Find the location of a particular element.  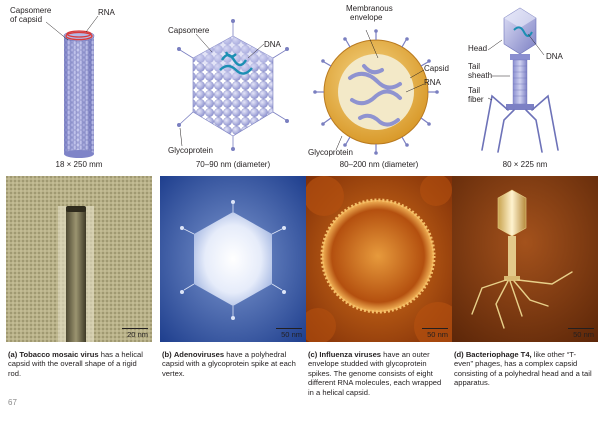

label-capsid: Capsid is located at coordinates (436, 68).